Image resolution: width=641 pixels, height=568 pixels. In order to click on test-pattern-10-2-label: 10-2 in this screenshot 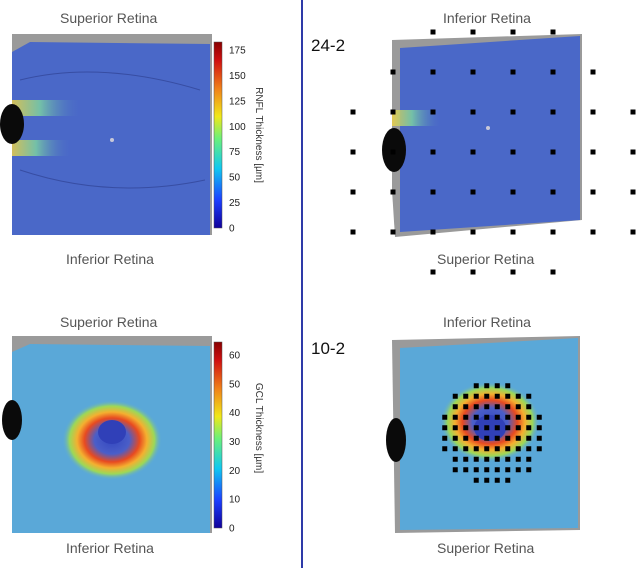, I will do `click(328, 348)`.